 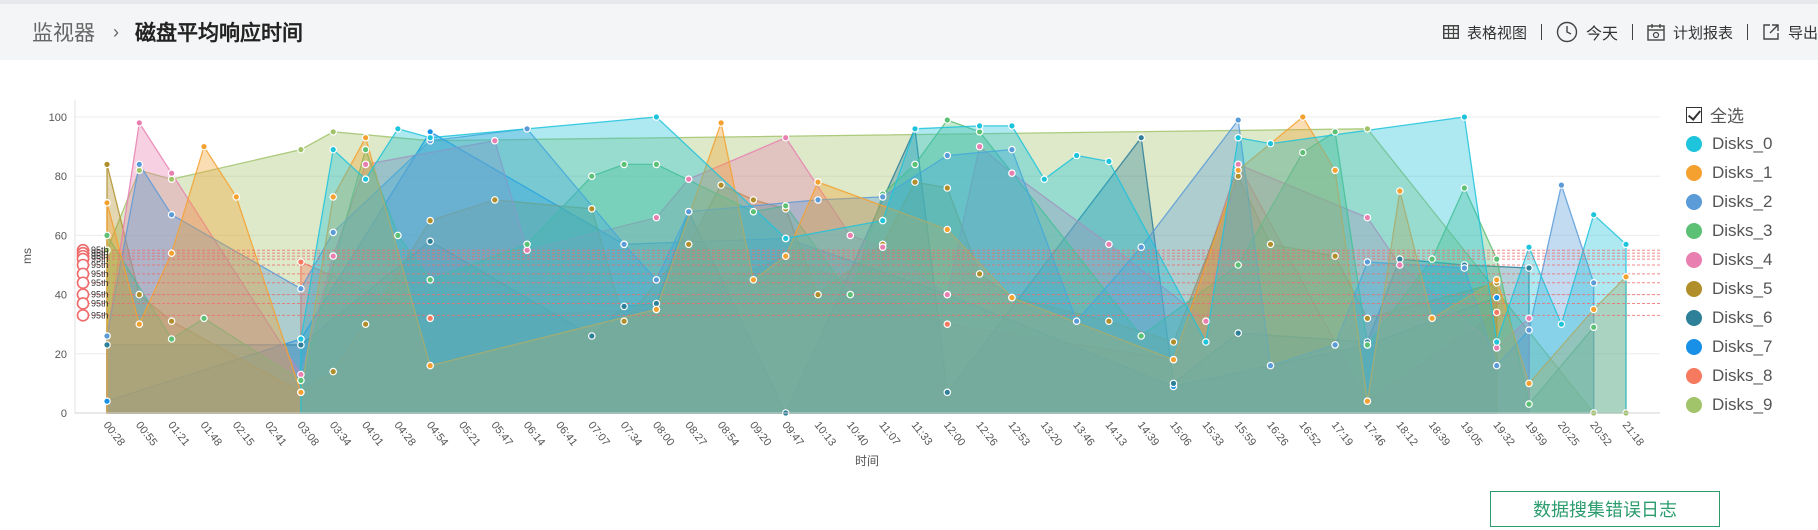 What do you see at coordinates (1729, 259) in the screenshot?
I see `legend-item-disks_4: Disks_4` at bounding box center [1729, 259].